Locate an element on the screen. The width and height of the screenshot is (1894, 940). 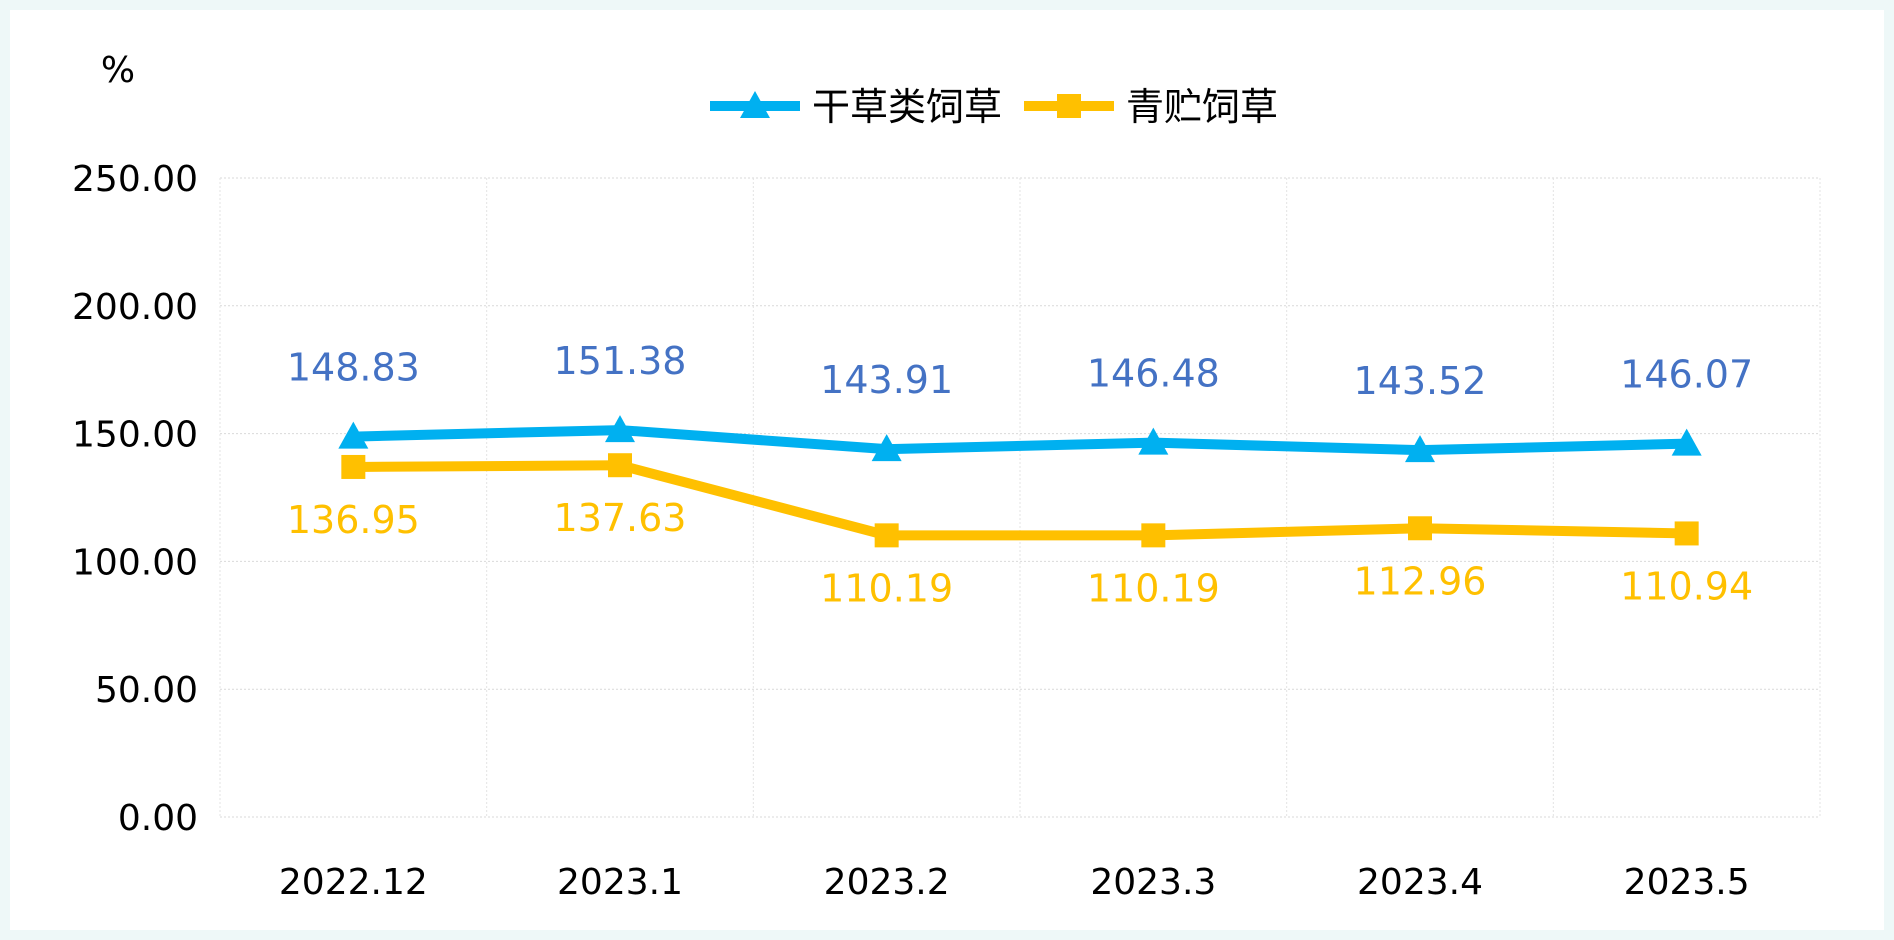
series is located at coordinates (1020, 481).